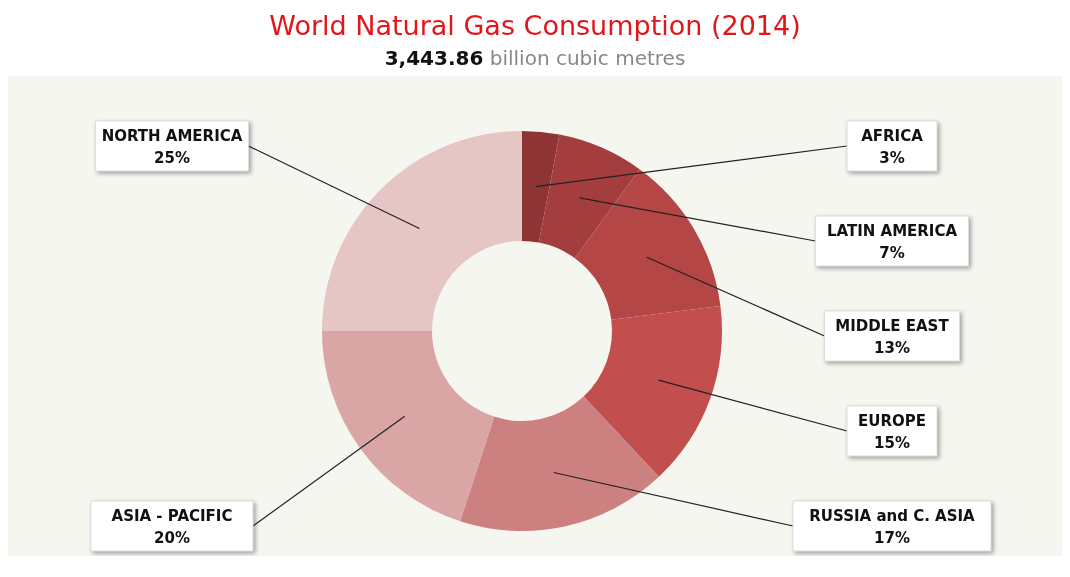 This screenshot has height=577, width=1070. Describe the element at coordinates (892, 136) in the screenshot. I see `slice-label: AFRICA` at that location.